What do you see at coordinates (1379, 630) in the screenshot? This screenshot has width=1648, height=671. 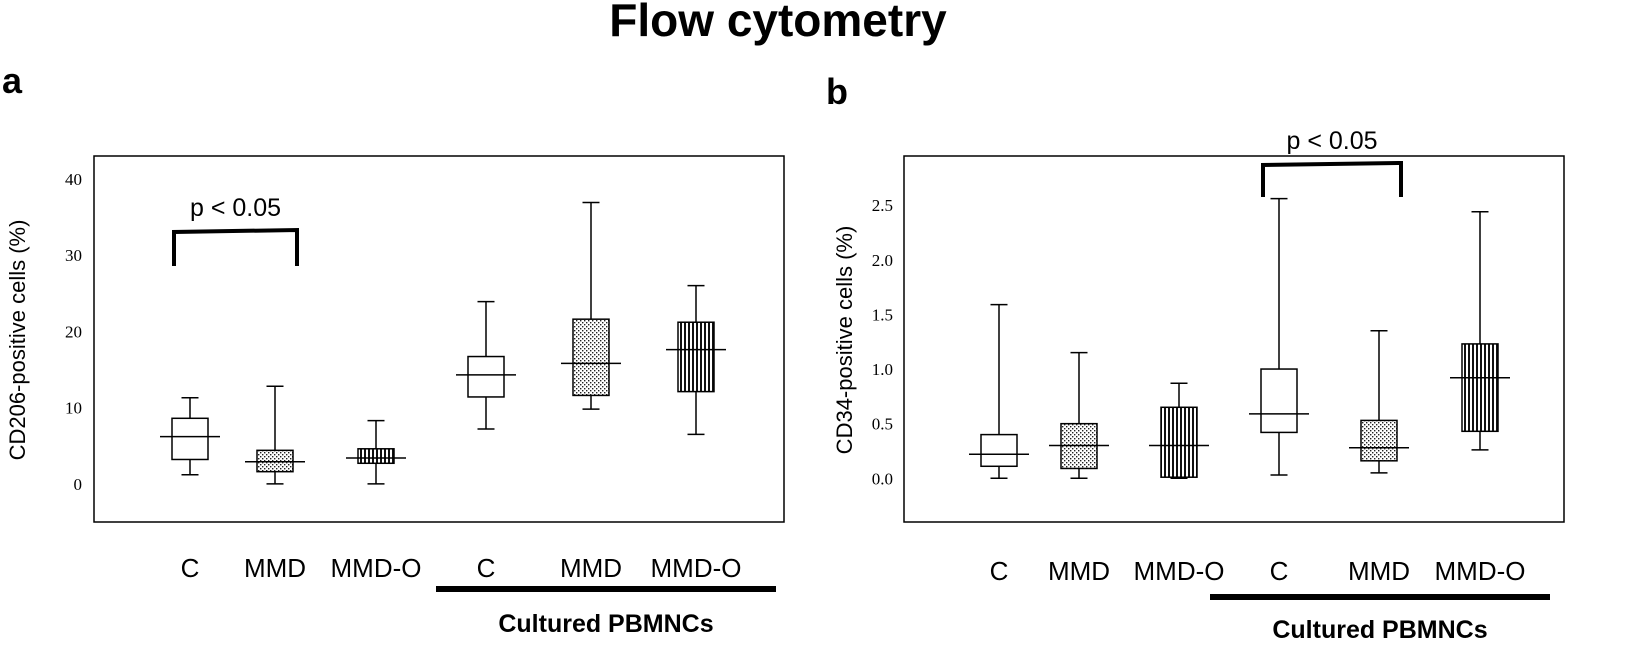 I see `group-label-b: Cultured PBMNCs` at bounding box center [1379, 630].